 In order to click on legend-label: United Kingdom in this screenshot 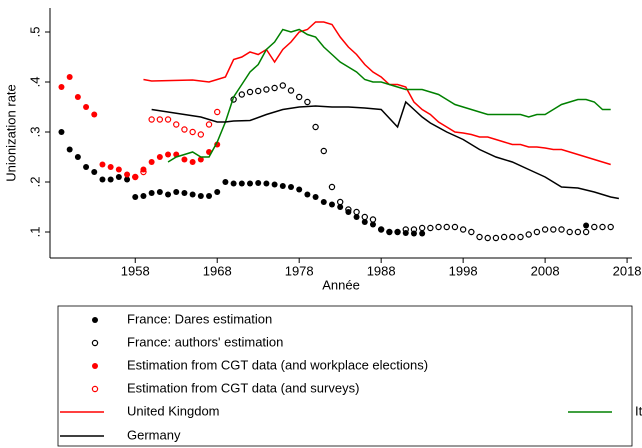, I will do `click(173, 410)`.